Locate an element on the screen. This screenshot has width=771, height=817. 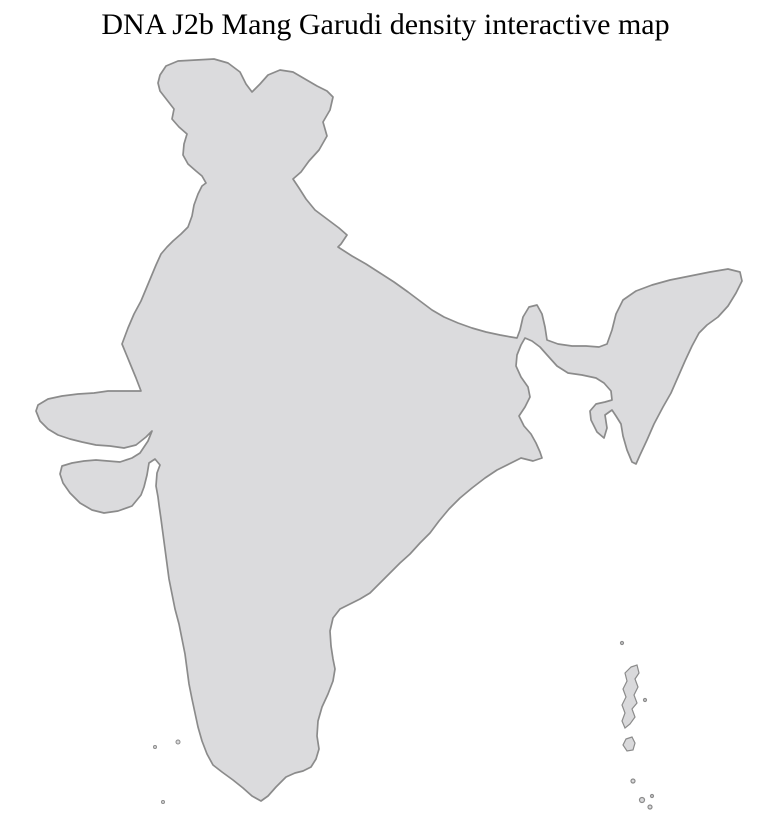
andaman-nicobar-islands is located at coordinates (637, 725).